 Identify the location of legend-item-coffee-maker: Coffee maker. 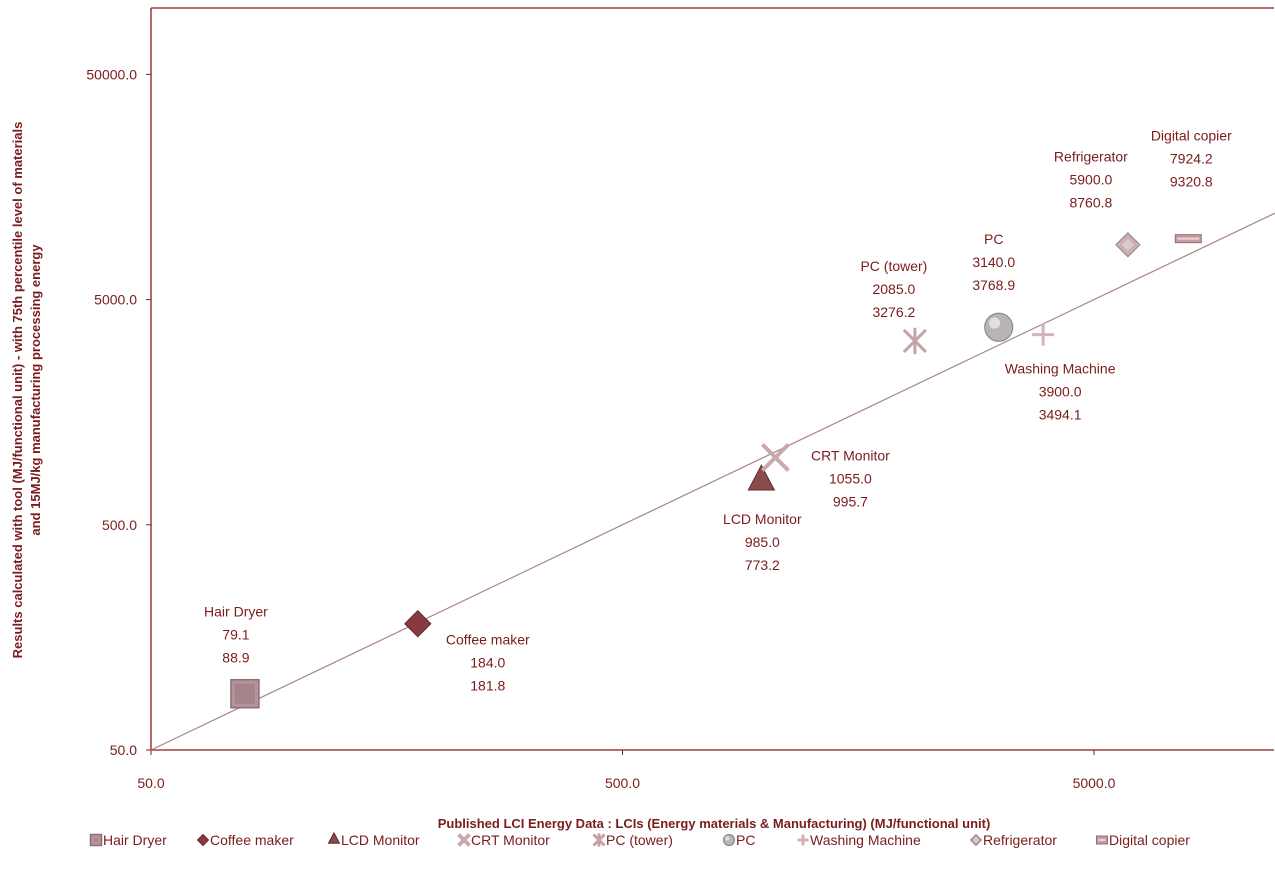
(245, 840).